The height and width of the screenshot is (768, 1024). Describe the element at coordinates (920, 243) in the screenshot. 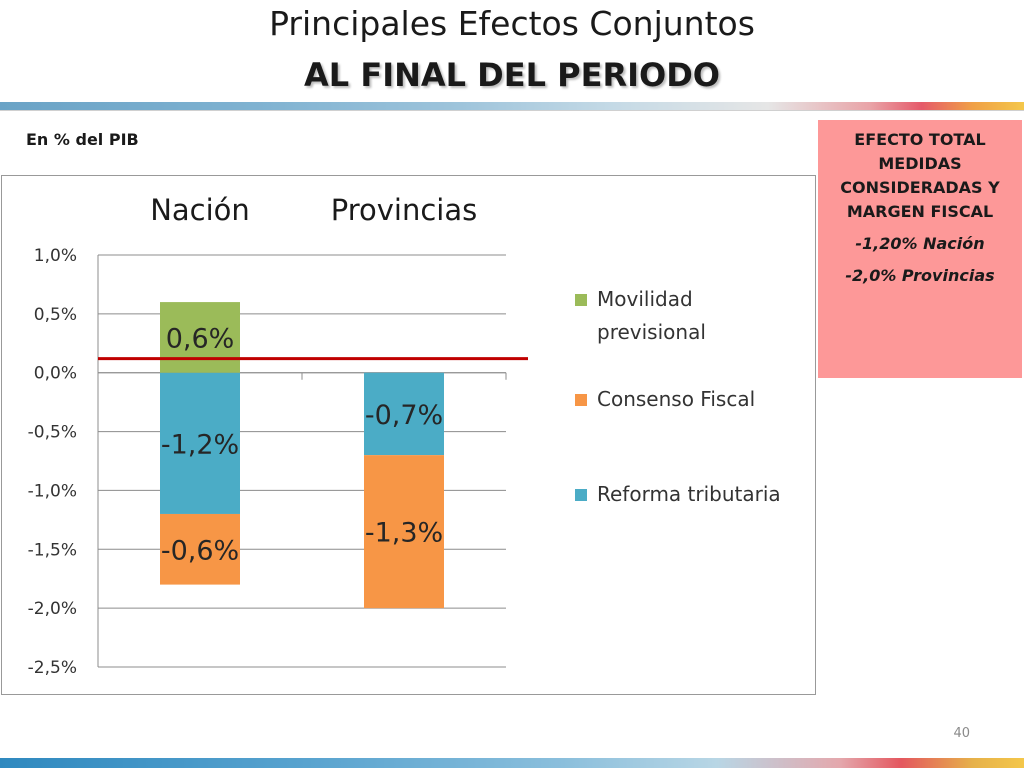

I see `summary-nacion: -1,20% Nación` at that location.